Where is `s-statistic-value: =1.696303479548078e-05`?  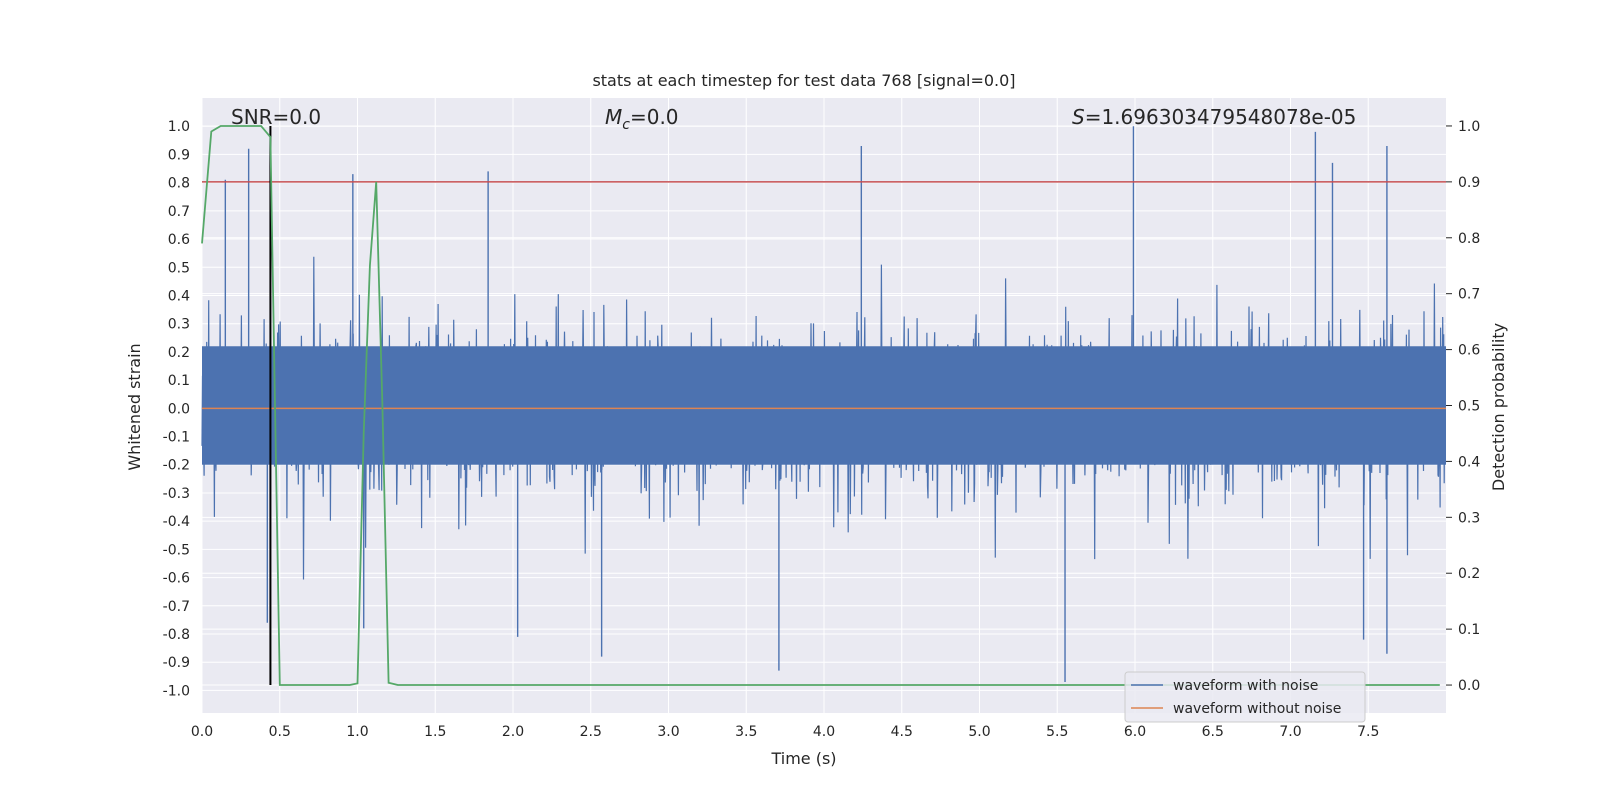
s-statistic-value: =1.696303479548078e-05 is located at coordinates (1221, 117).